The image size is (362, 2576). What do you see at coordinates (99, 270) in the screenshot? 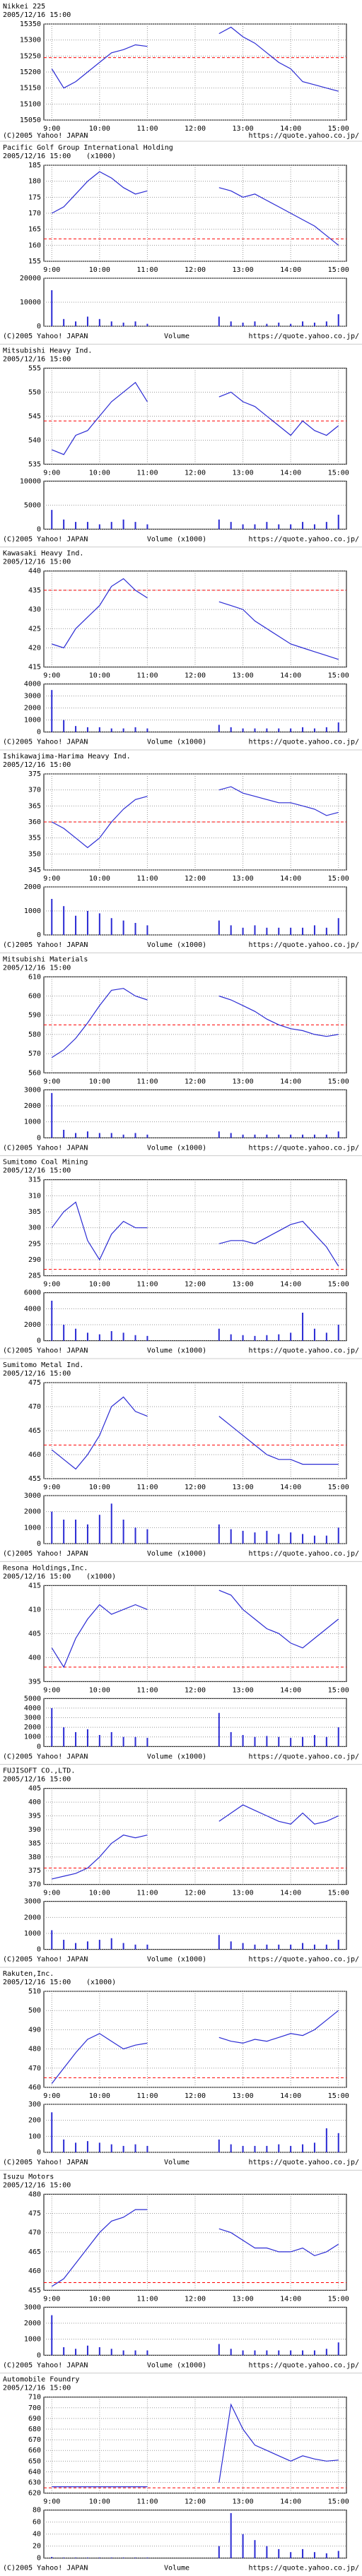
I see `x-tick-label: 10:00` at bounding box center [99, 270].